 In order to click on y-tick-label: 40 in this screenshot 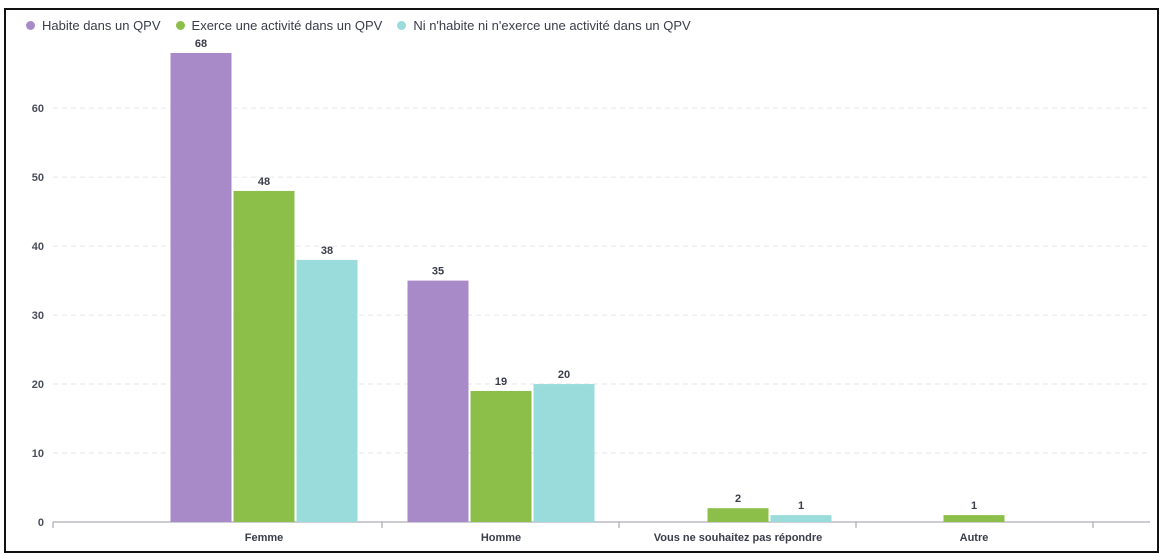, I will do `click(38, 247)`.